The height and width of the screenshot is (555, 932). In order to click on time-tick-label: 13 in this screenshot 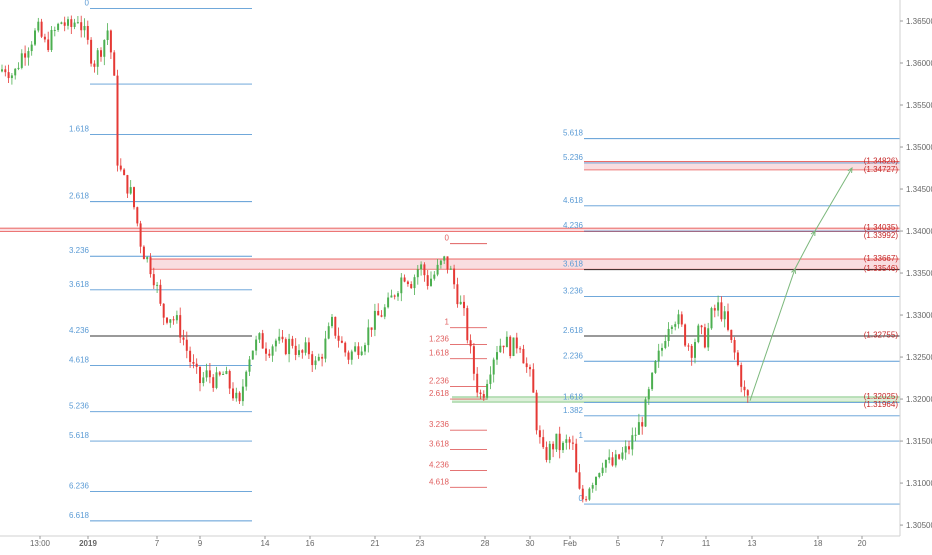, I will do `click(752, 543)`.